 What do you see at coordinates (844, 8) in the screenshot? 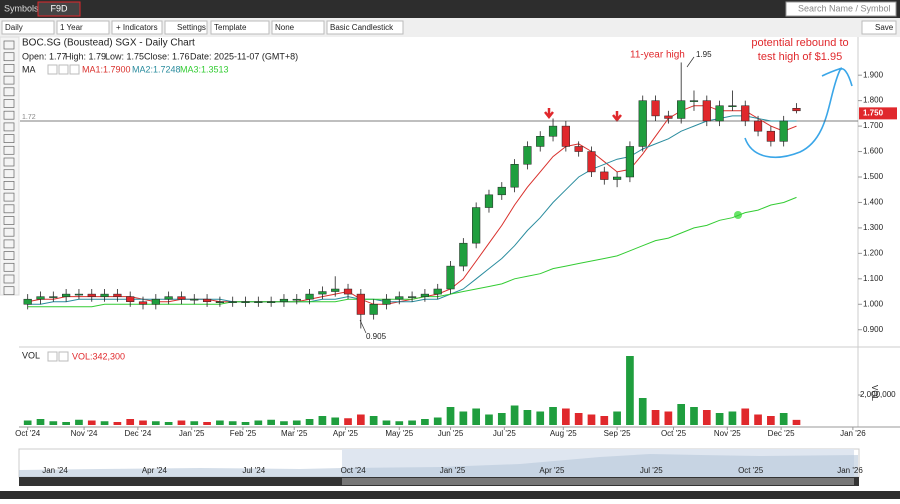
I see `search-placeholder: Search Name / Symbol` at bounding box center [844, 8].